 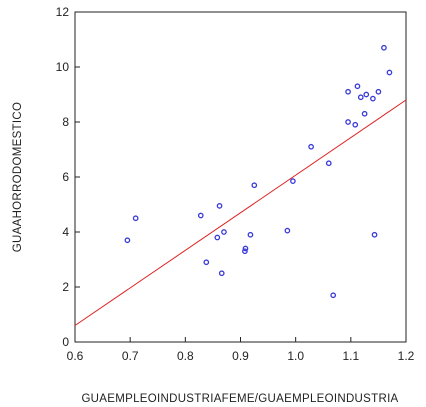 I want to click on y-tick-label: 8, so click(x=65, y=122).